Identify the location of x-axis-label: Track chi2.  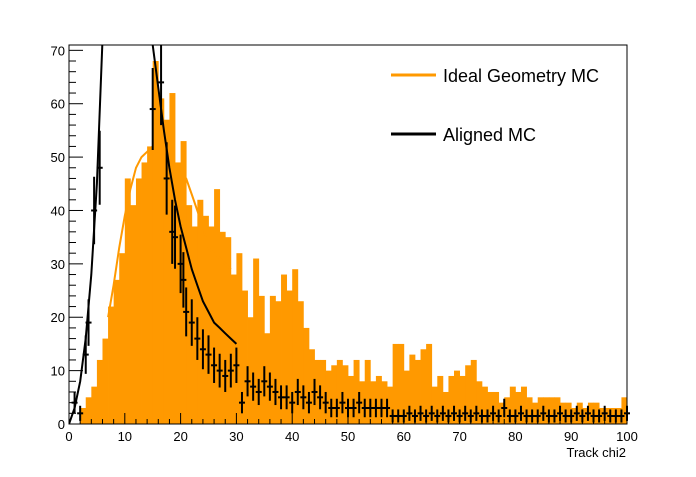
(596, 452).